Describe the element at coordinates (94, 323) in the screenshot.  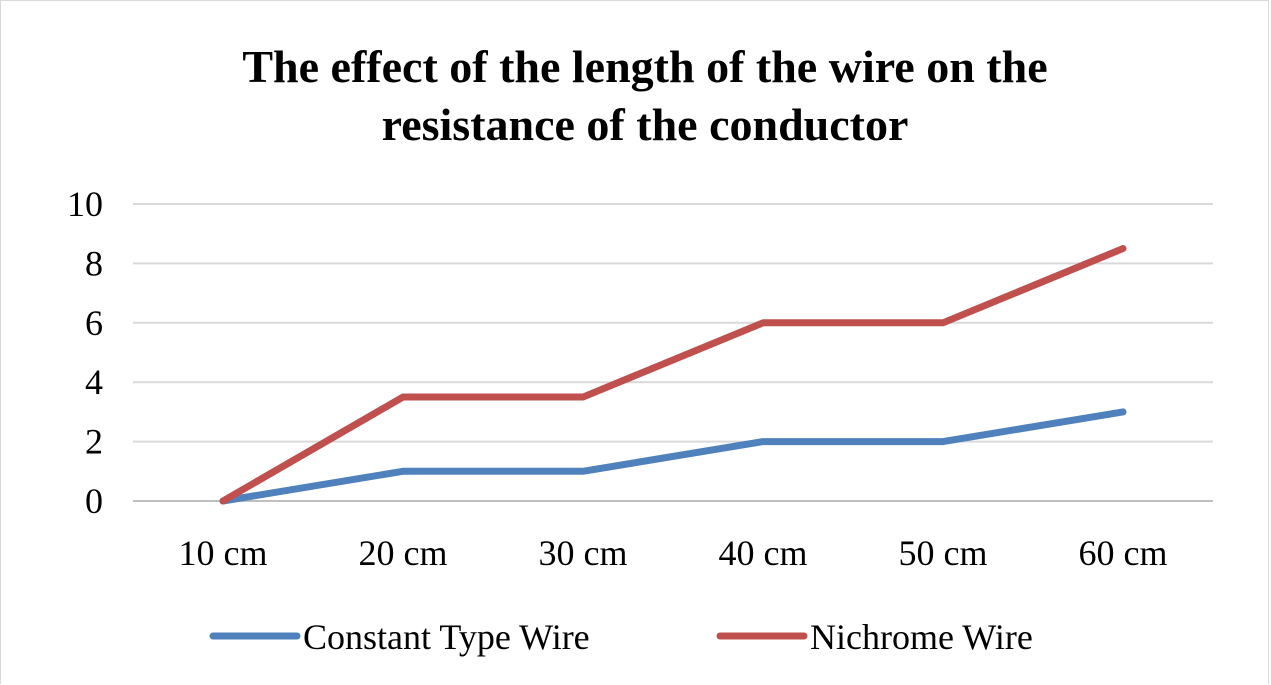
I see `y-tick-label-6: 6` at that location.